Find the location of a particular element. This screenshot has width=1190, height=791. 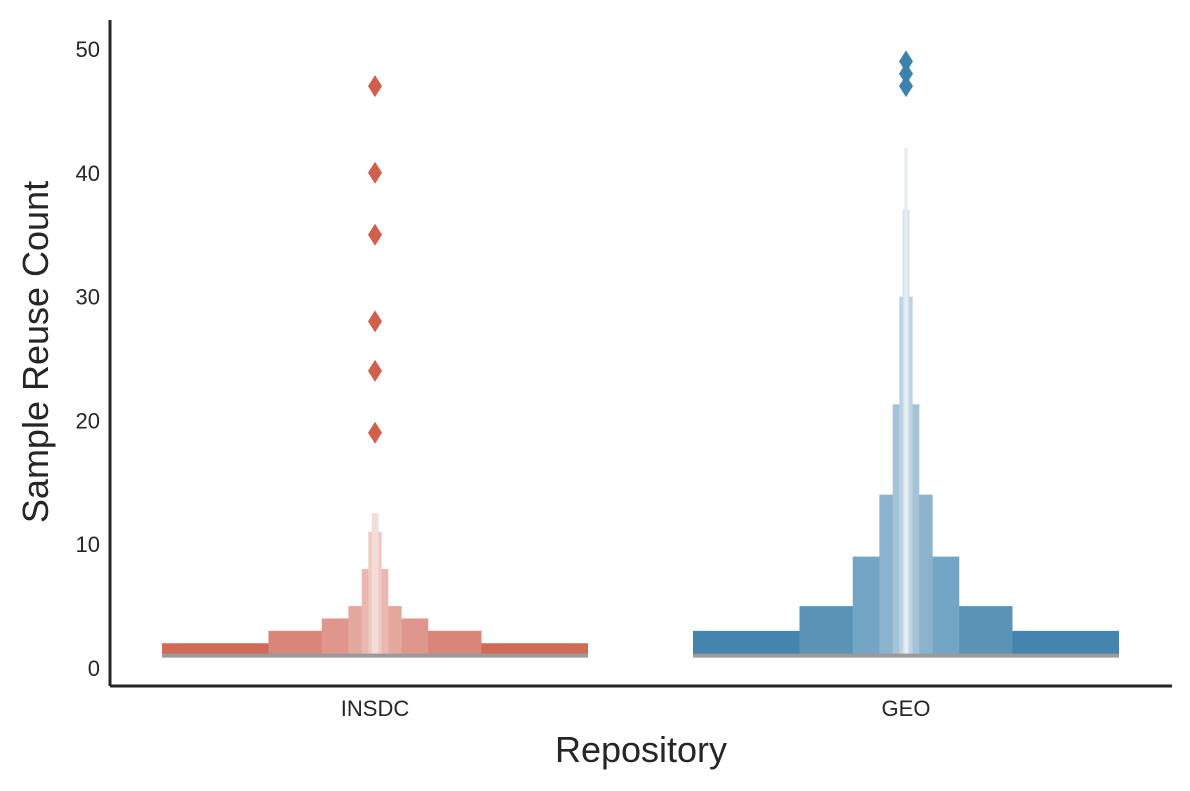

x-tick-label-insdc: INSDC is located at coordinates (375, 708).